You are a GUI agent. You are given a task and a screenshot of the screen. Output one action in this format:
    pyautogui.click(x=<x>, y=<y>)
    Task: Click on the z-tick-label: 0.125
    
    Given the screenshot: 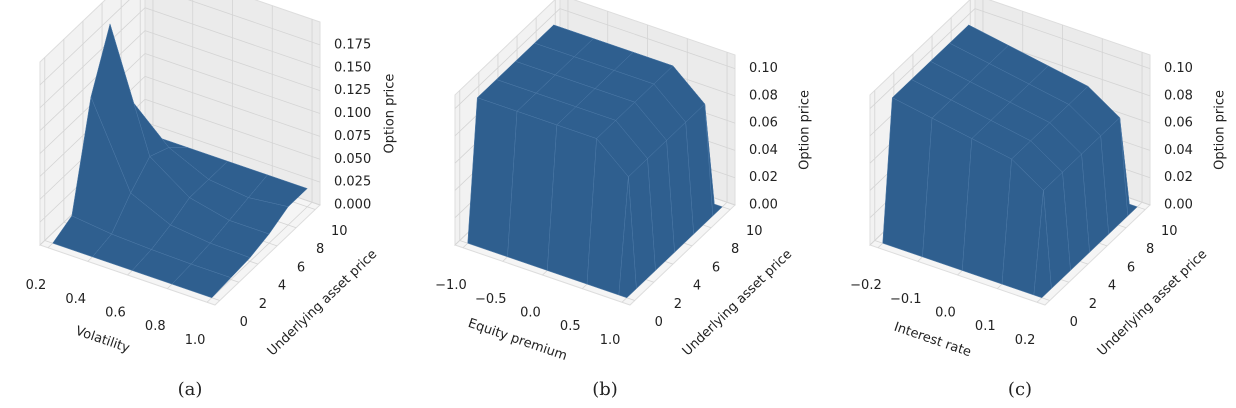 What is the action you would take?
    pyautogui.click(x=352, y=90)
    